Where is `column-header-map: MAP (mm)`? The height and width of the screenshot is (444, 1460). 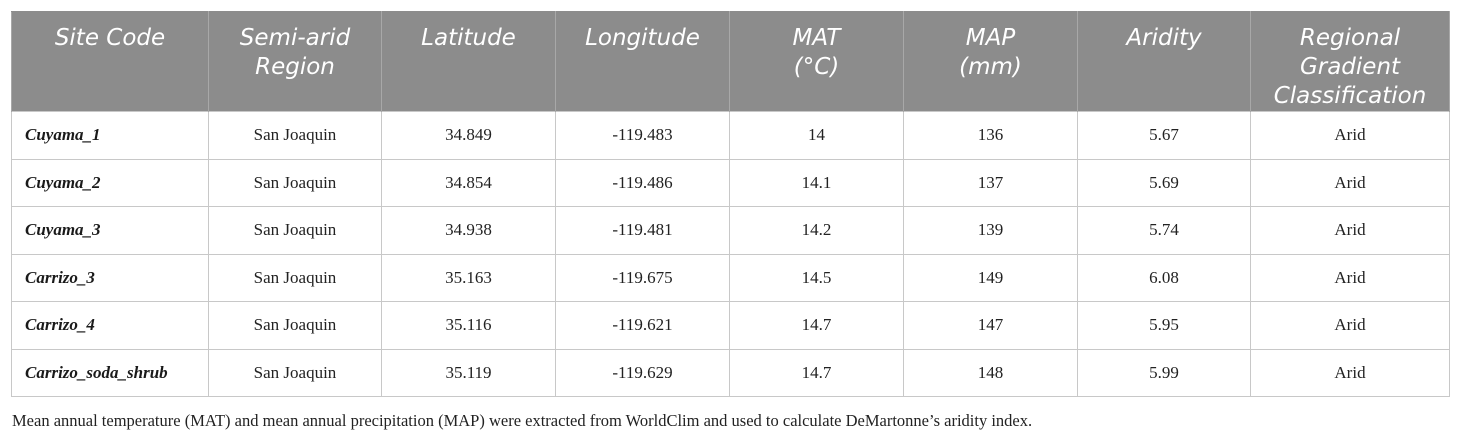 column-header-map: MAP (mm) is located at coordinates (990, 61).